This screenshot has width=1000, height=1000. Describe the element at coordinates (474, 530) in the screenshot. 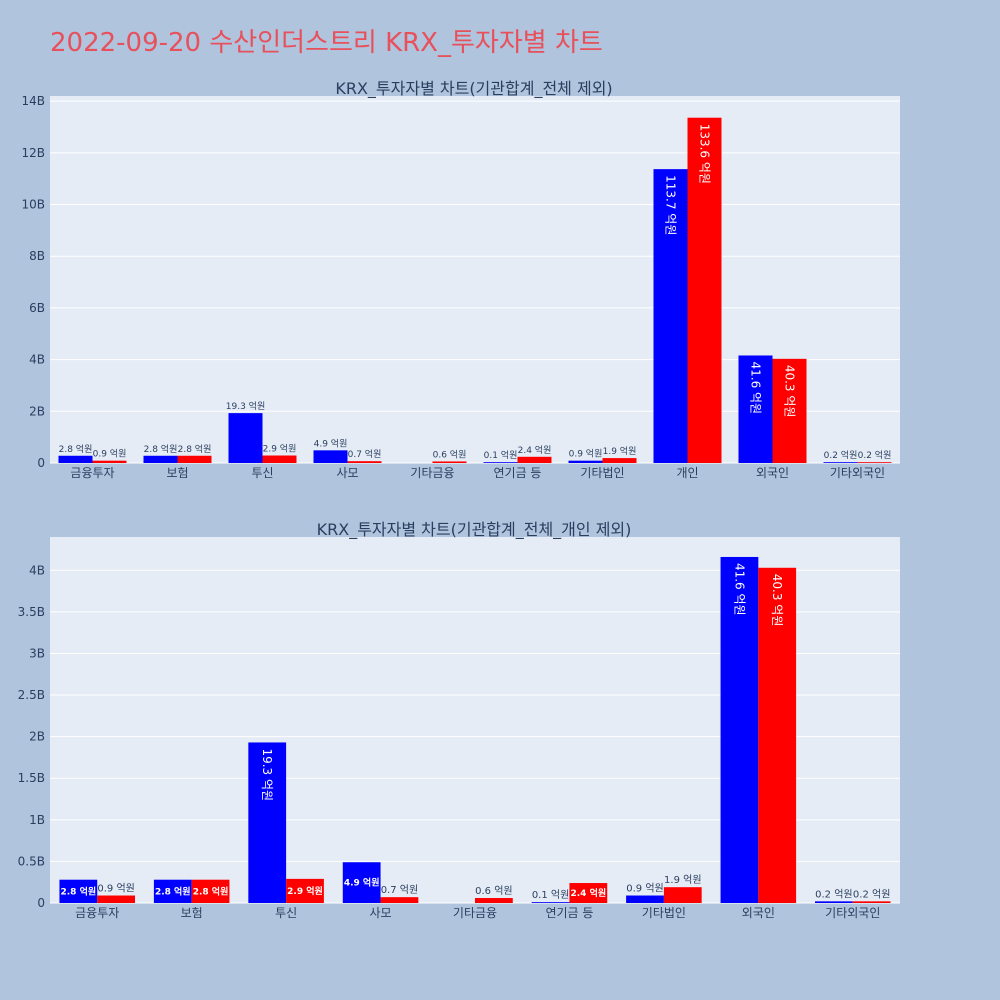

I see `chart-title-2: KRX_투자자별 차트(기관합계_전체_개인 제외)` at that location.